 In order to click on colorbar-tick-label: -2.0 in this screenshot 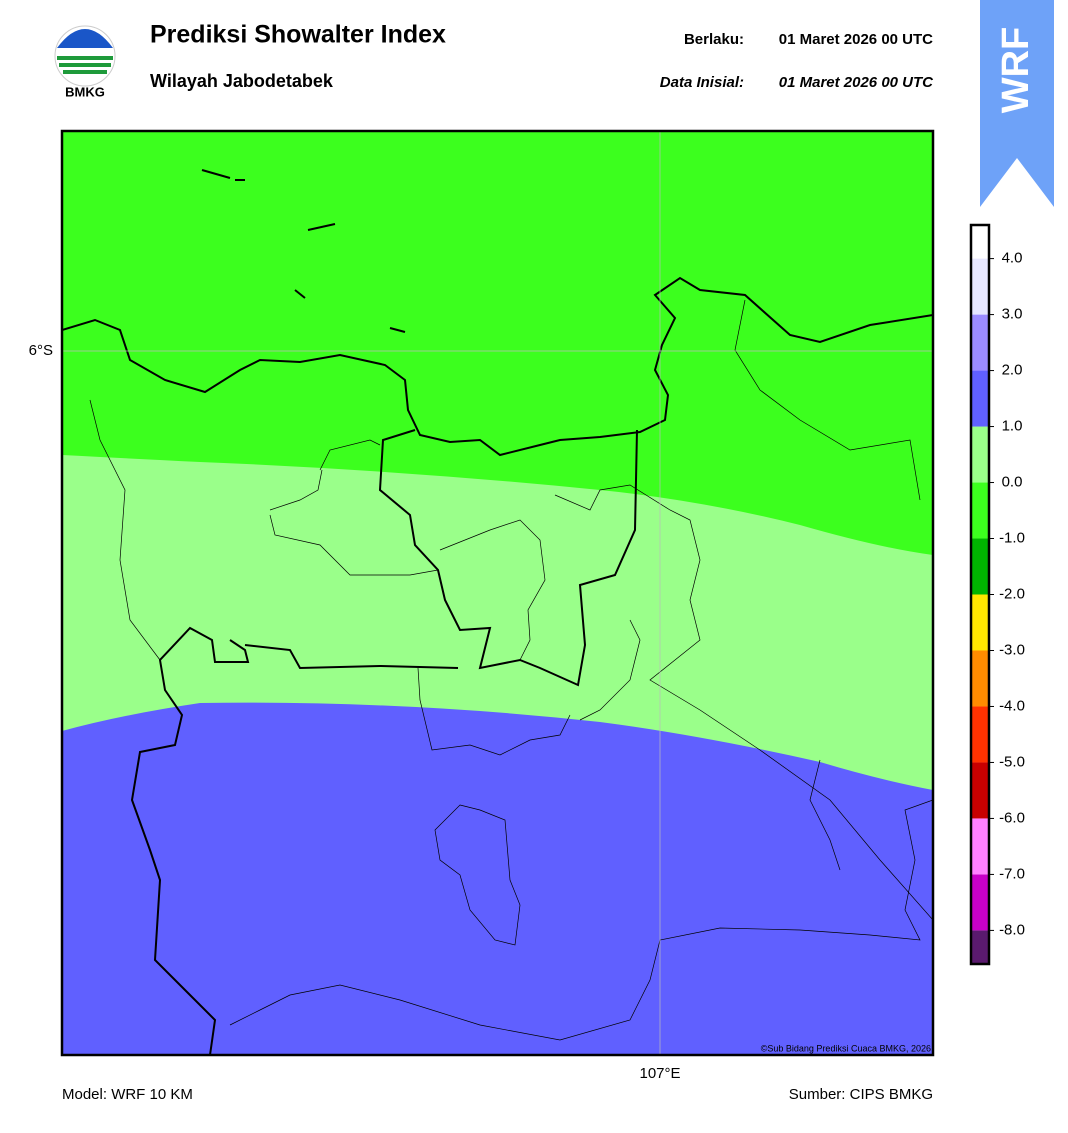, I will do `click(1012, 593)`.